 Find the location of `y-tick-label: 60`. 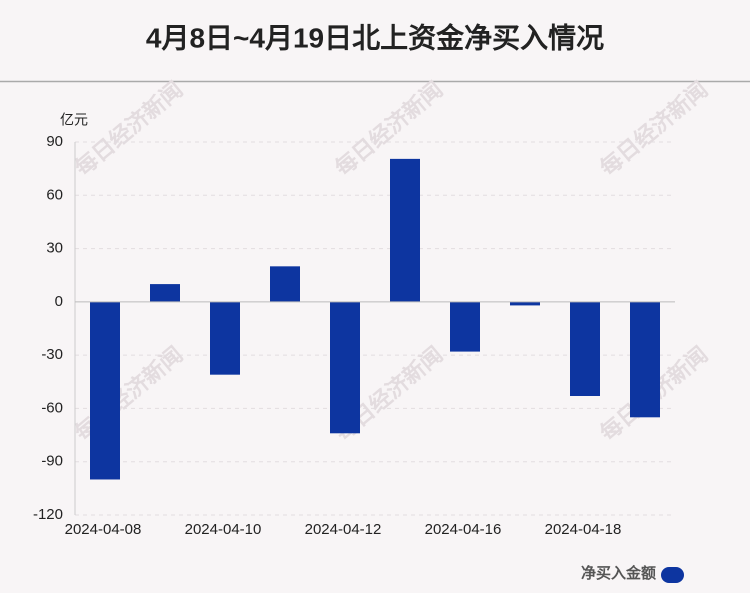

y-tick-label: 60 is located at coordinates (54, 194).